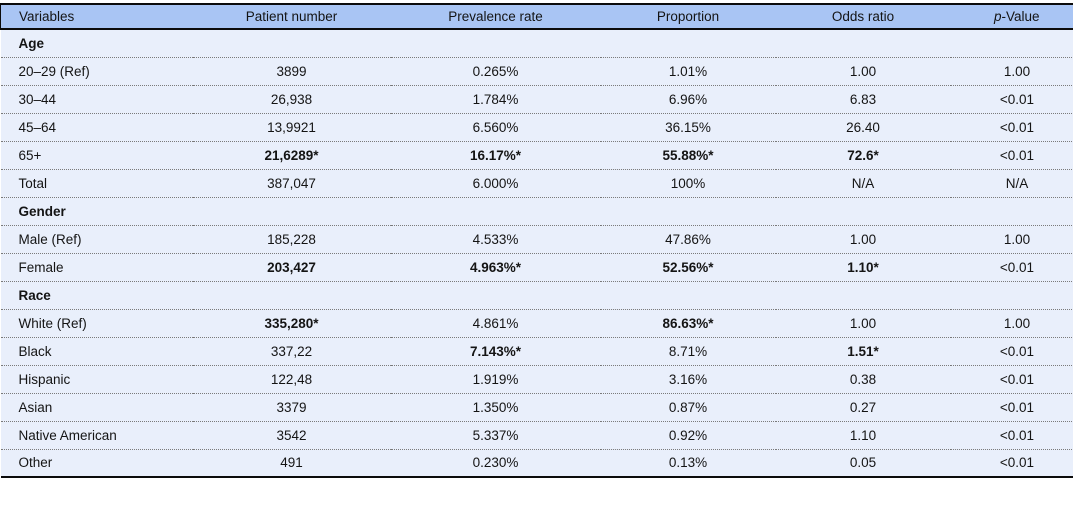 This screenshot has width=1073, height=524. What do you see at coordinates (495, 463) in the screenshot?
I see `cell-prevalence-rate: 0.230%` at bounding box center [495, 463].